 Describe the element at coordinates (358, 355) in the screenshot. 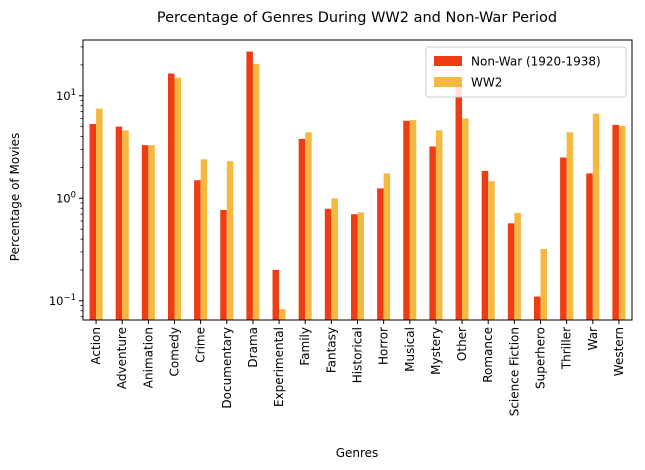

I see `x-tick-label: Historical` at that location.